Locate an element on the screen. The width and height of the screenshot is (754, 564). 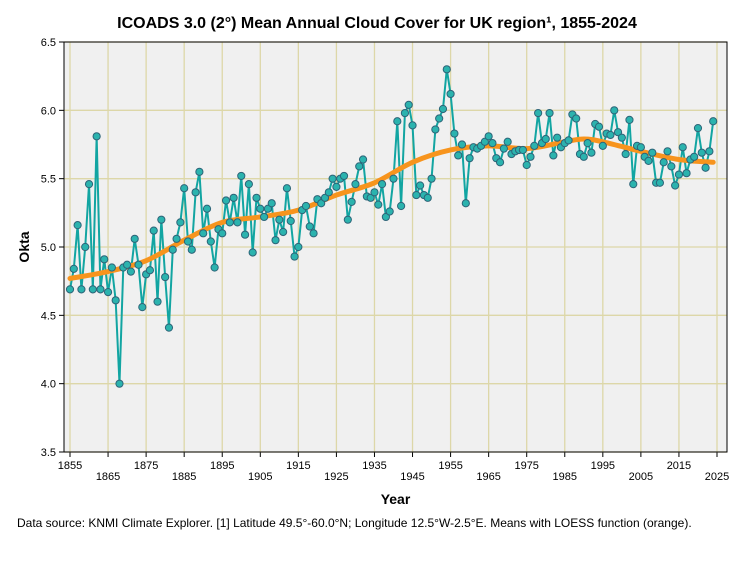
y-tick-label: 6.5 is located at coordinates (48, 43).